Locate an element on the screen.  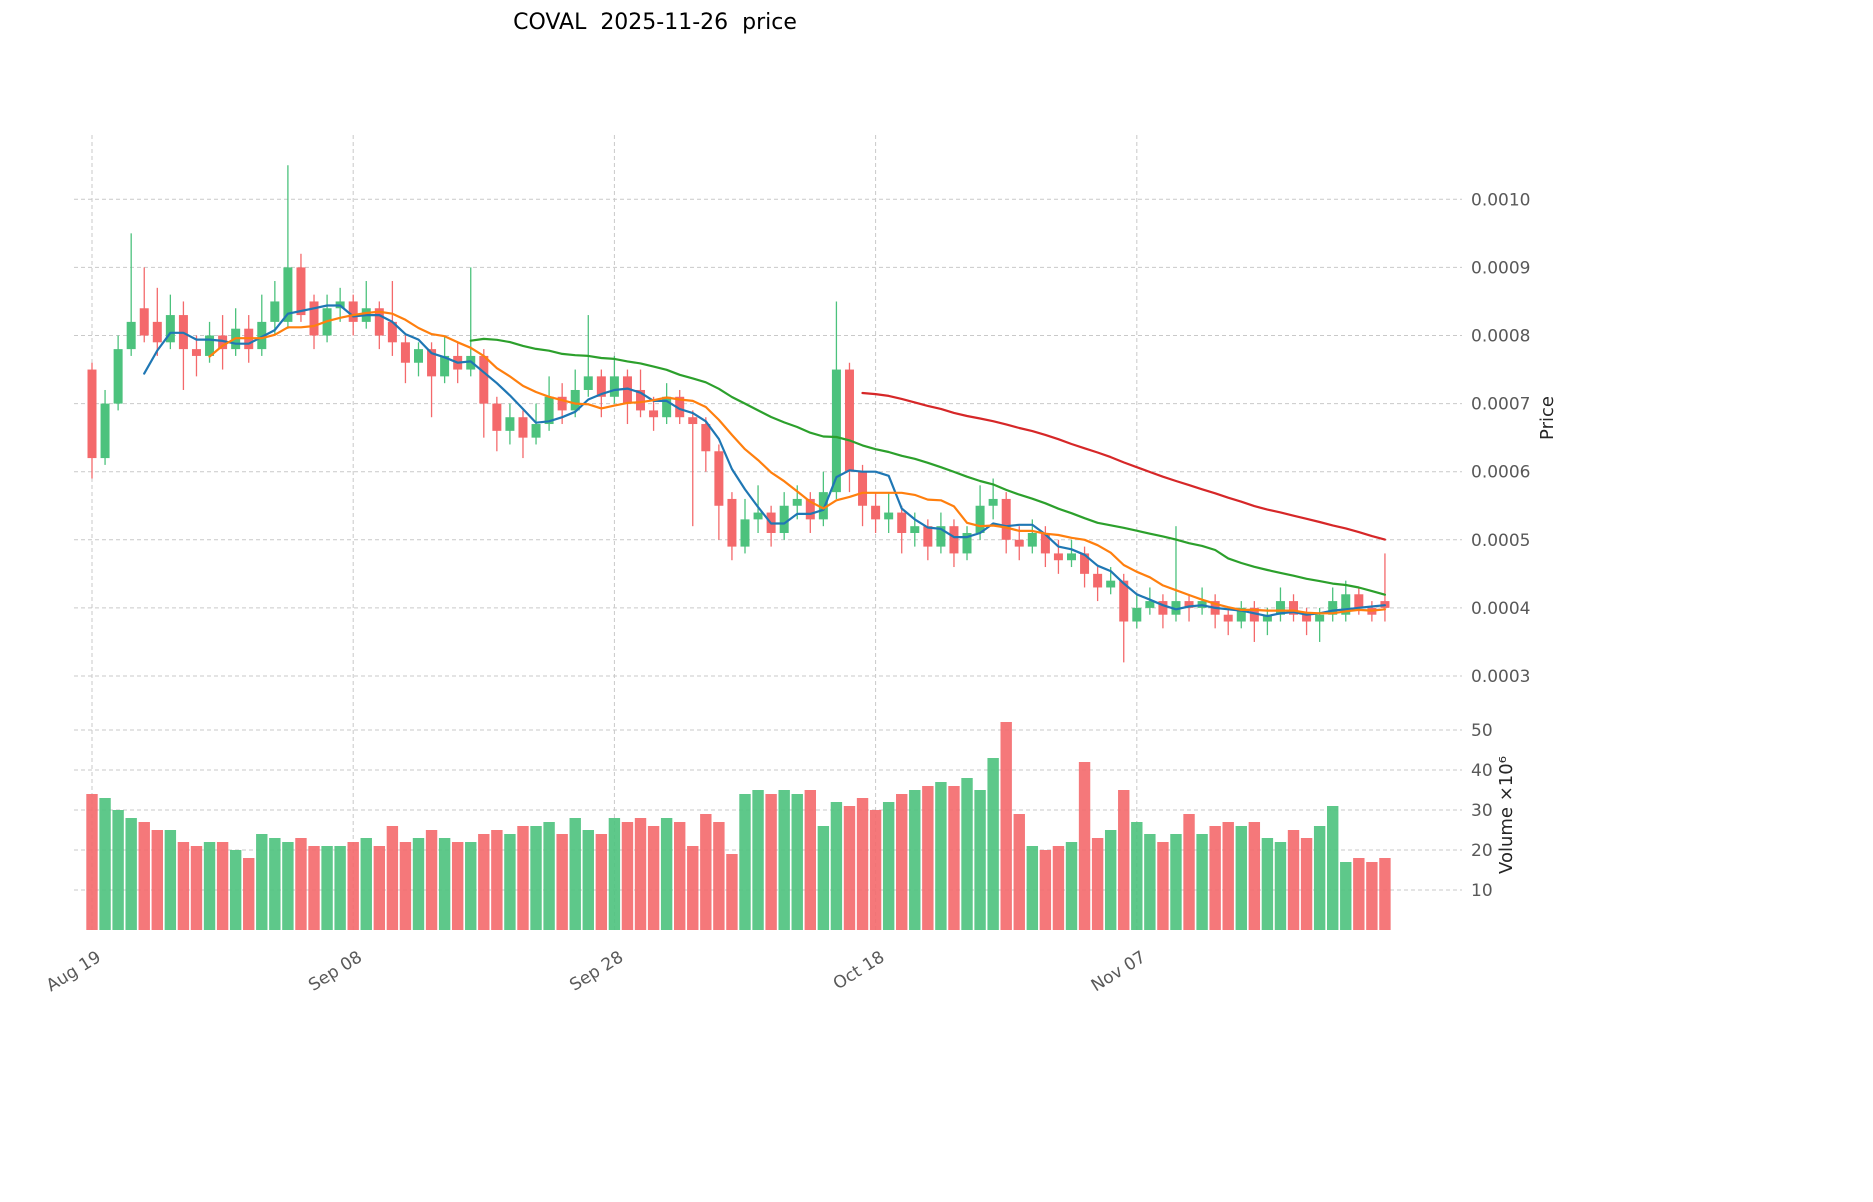
x-tick-label: Oct 18 is located at coordinates (859, 970).